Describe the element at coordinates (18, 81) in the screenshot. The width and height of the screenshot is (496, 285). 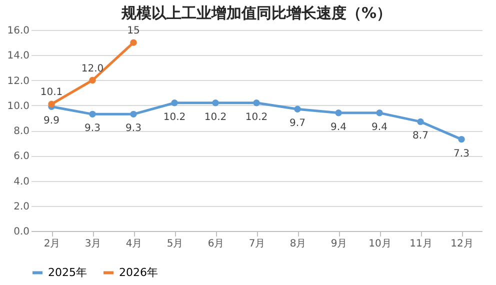
I see `y-tick-label: 12.0` at that location.